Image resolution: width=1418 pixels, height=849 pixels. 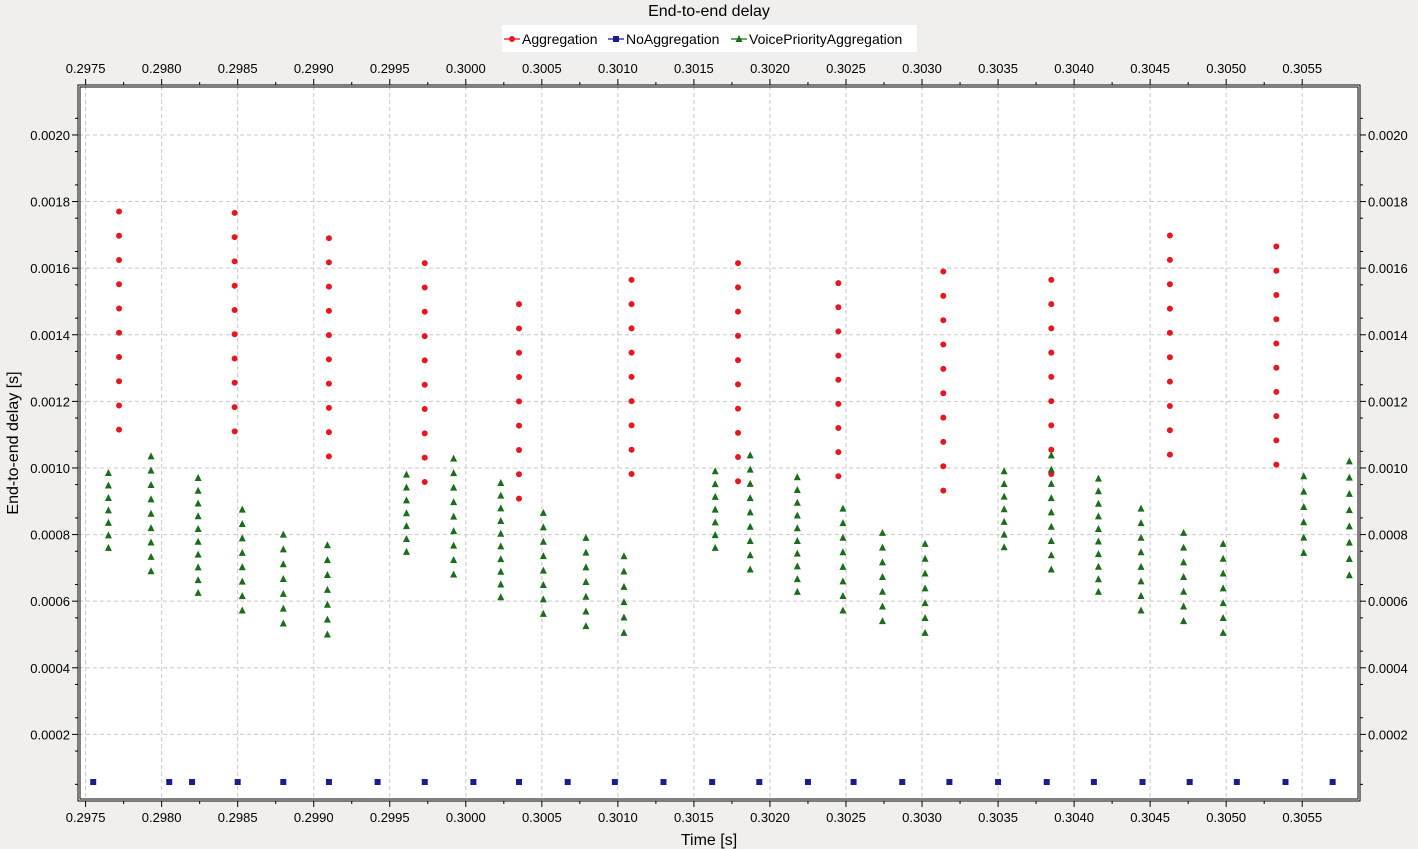 What do you see at coordinates (825, 39) in the screenshot?
I see `legend-label: VoicePriorityAggregation` at bounding box center [825, 39].